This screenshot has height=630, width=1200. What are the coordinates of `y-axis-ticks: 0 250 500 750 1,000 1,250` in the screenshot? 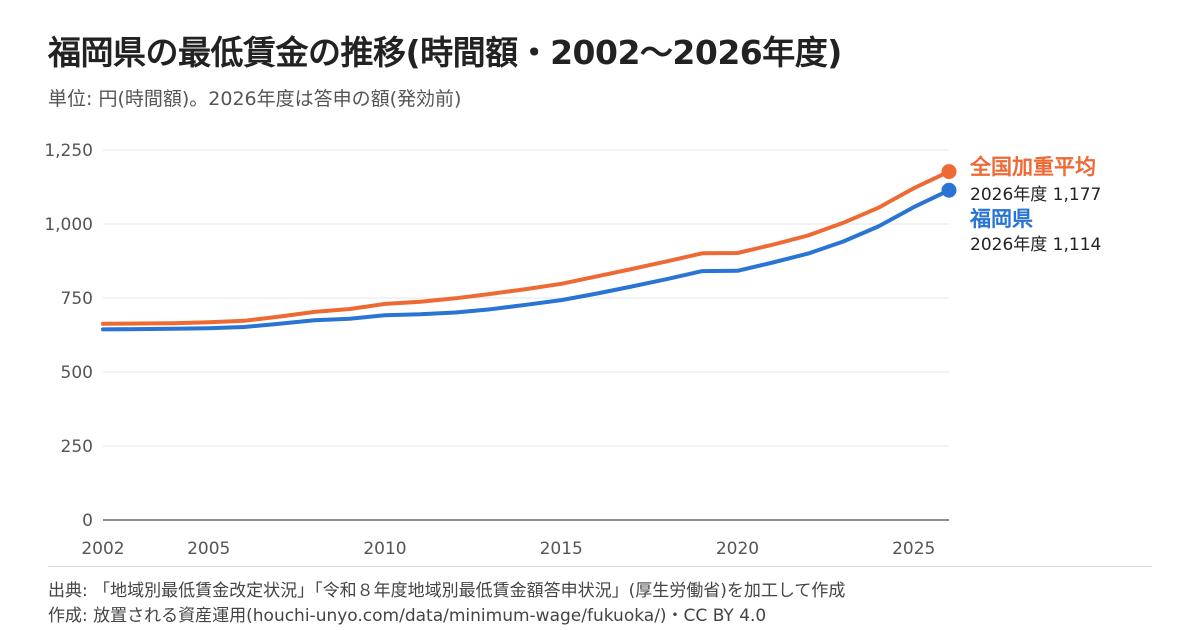 It's located at (68, 336).